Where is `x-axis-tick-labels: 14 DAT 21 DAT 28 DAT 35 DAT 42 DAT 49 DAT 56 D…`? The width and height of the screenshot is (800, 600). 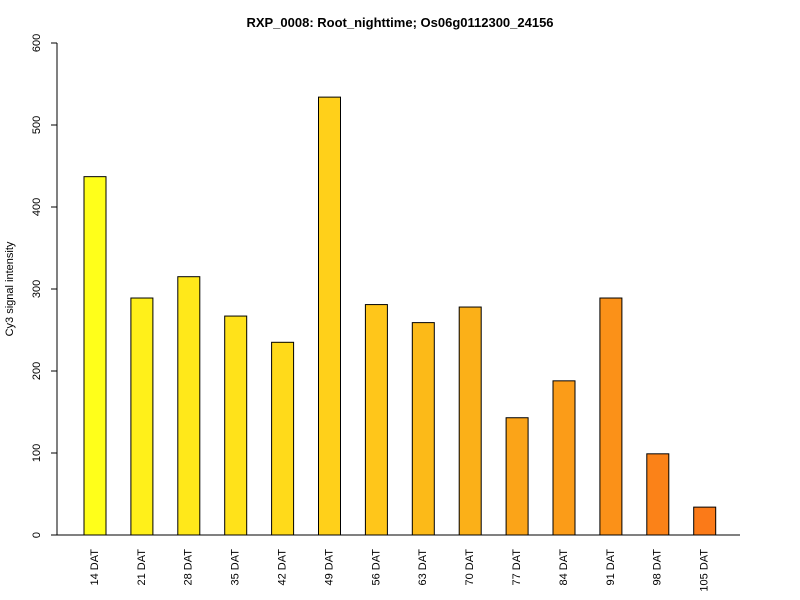
x-axis-tick-labels: 14 DAT 21 DAT 28 DAT 35 DAT 42 DAT 49 DAT 56 D… is located at coordinates (400, 570).